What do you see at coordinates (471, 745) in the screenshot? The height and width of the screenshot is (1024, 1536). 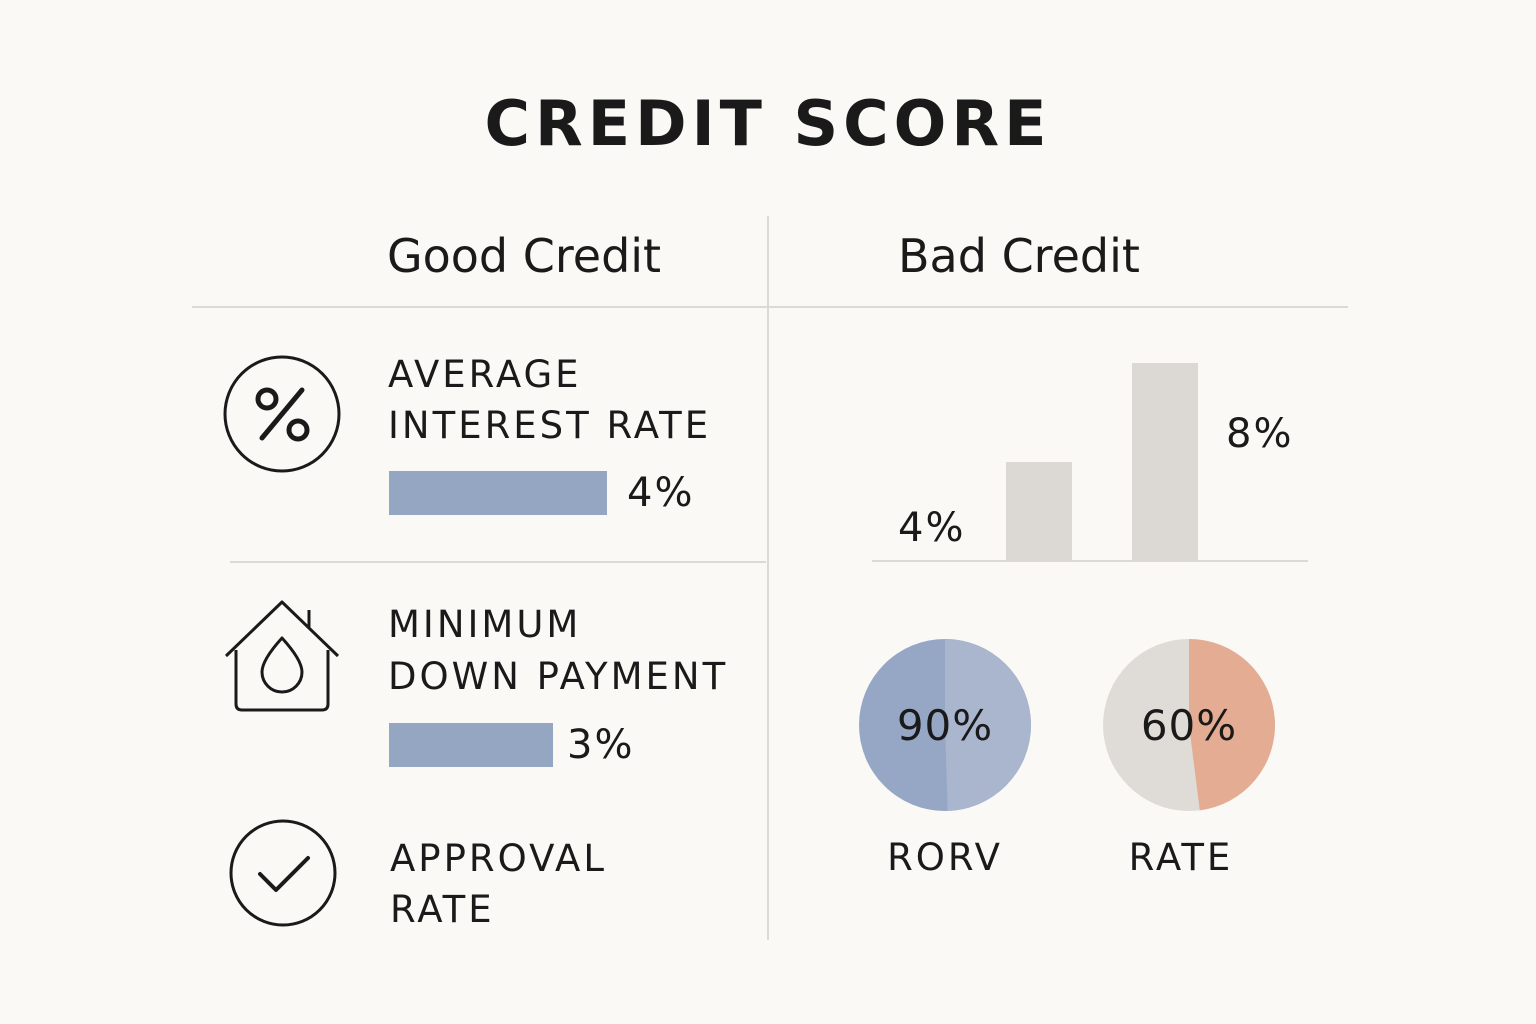 I see `down-payment-bar` at bounding box center [471, 745].